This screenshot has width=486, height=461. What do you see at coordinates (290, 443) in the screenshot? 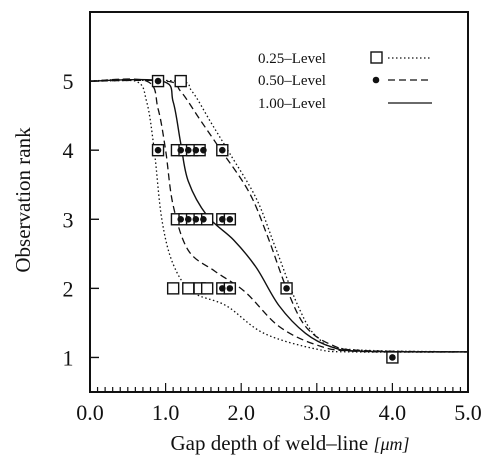
I see `x-axis-title: Gap depth of weld–line [μm]` at bounding box center [290, 443].